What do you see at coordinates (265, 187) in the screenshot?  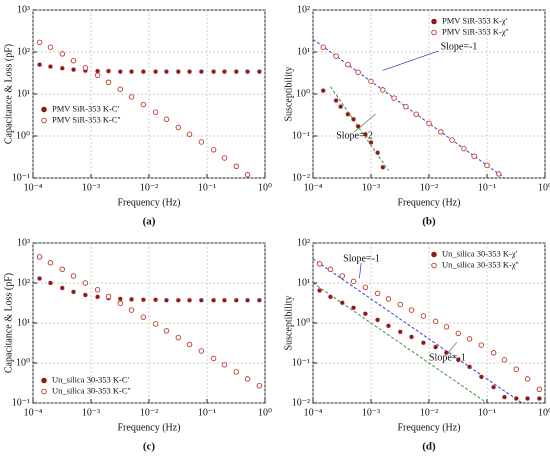 I see `x-tick-label: 10⁰` at bounding box center [265, 187].